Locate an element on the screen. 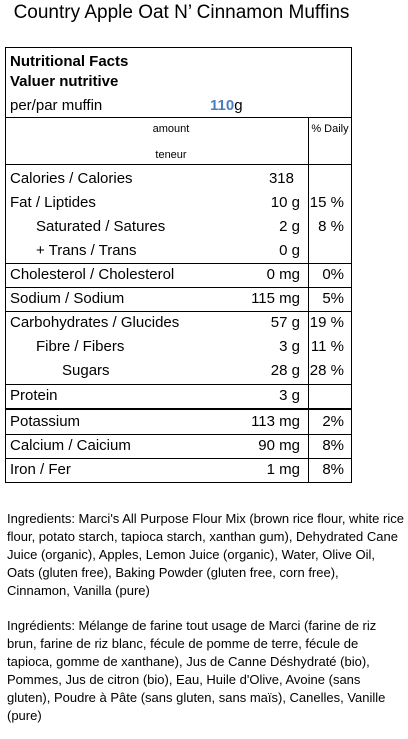 The height and width of the screenshot is (739, 408). nutrient-amount: 113 mg is located at coordinates (275, 421).